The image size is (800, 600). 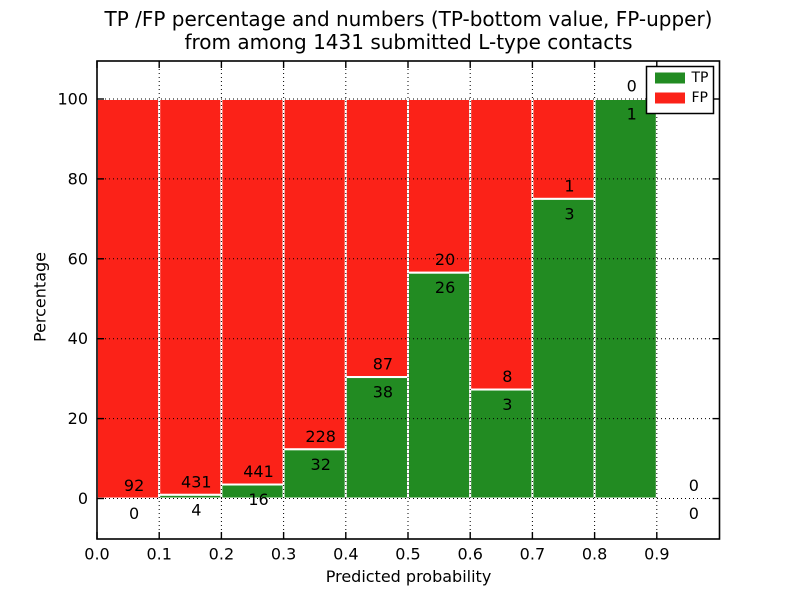 I want to click on tp-count-label: 4, so click(x=196, y=509).